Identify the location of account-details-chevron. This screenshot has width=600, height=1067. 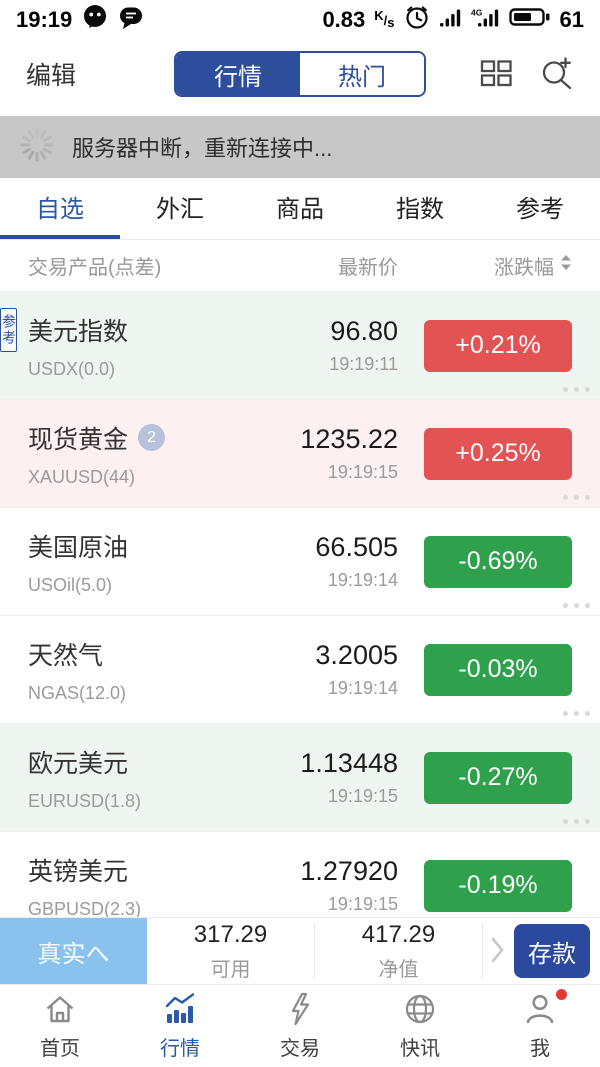
(497, 951).